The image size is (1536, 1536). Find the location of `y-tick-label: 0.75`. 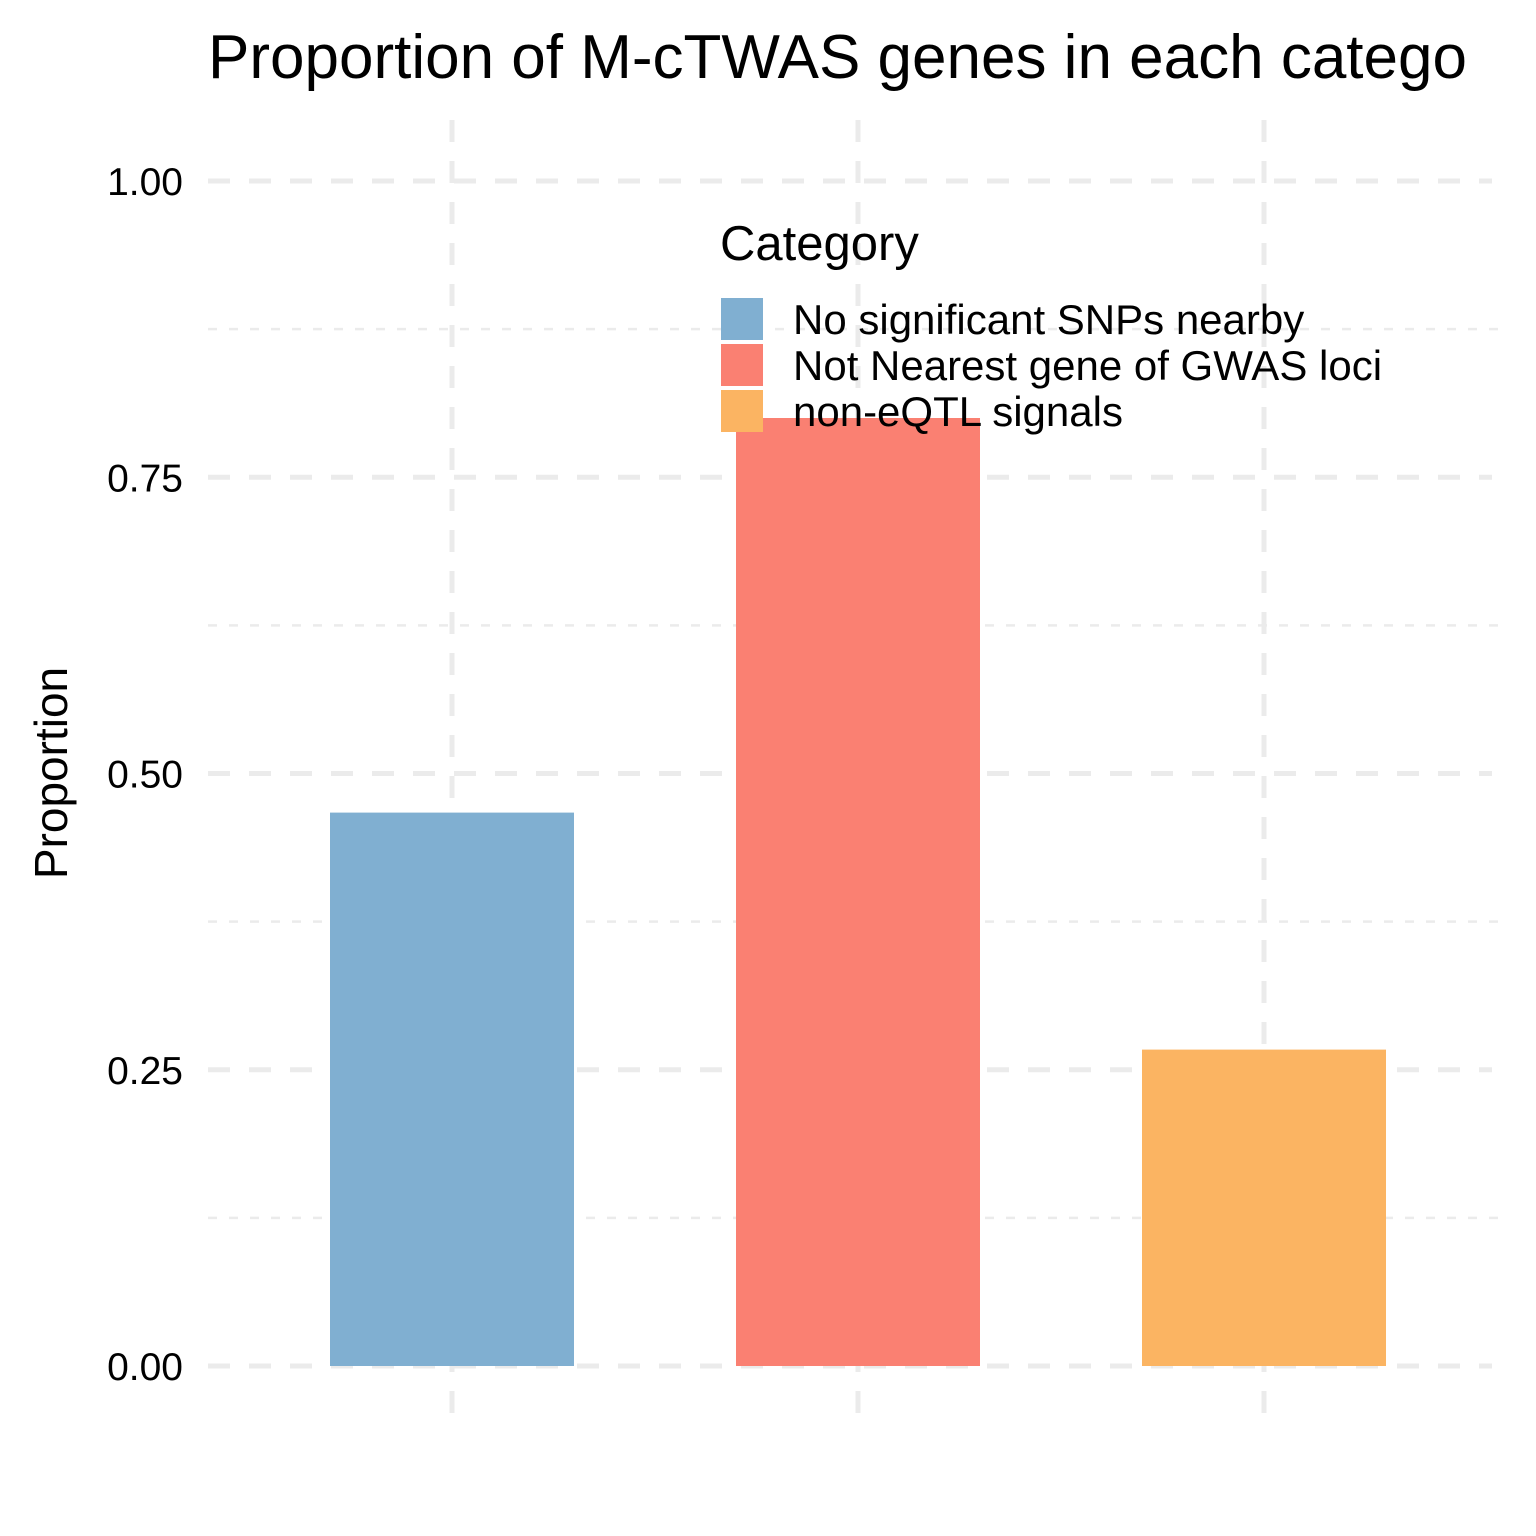

y-tick-label: 0.75 is located at coordinates (145, 478).